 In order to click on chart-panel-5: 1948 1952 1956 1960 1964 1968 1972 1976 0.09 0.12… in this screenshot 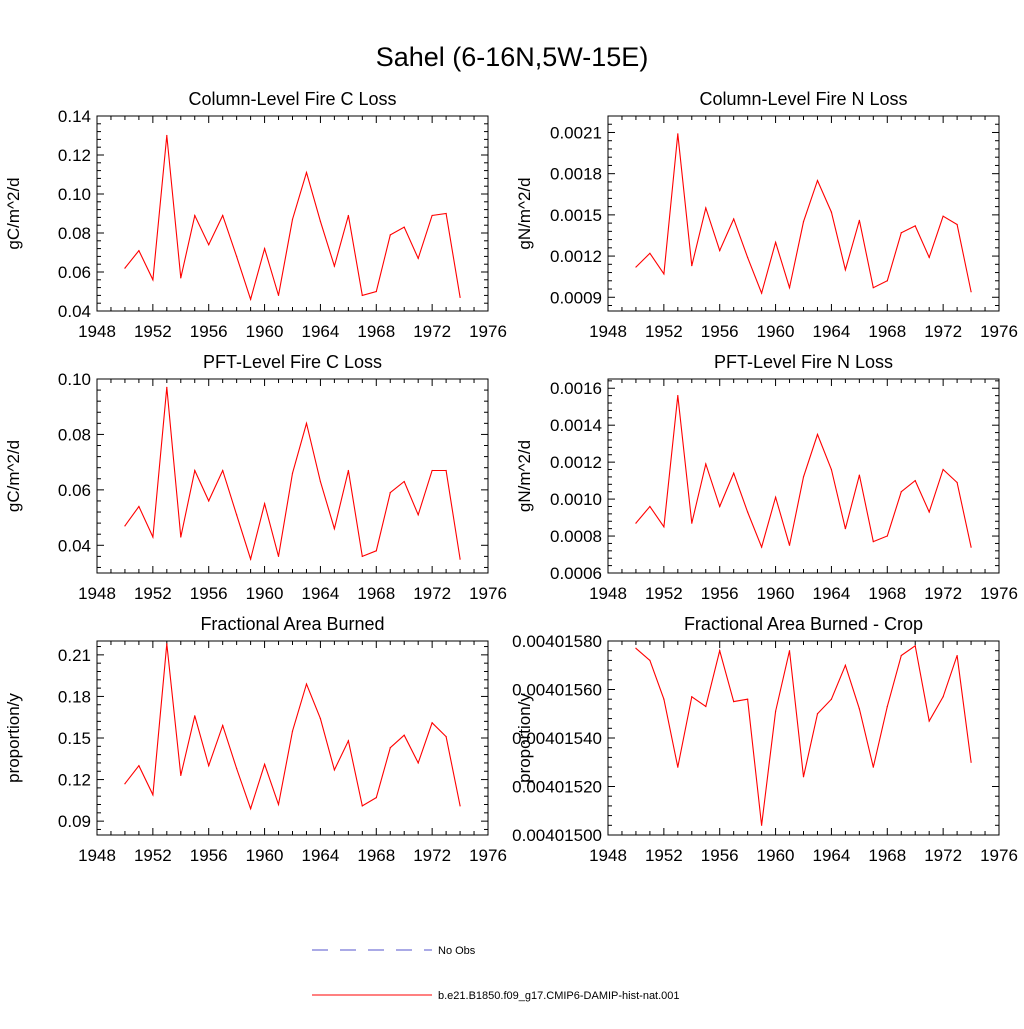, I will do `click(255, 739)`.